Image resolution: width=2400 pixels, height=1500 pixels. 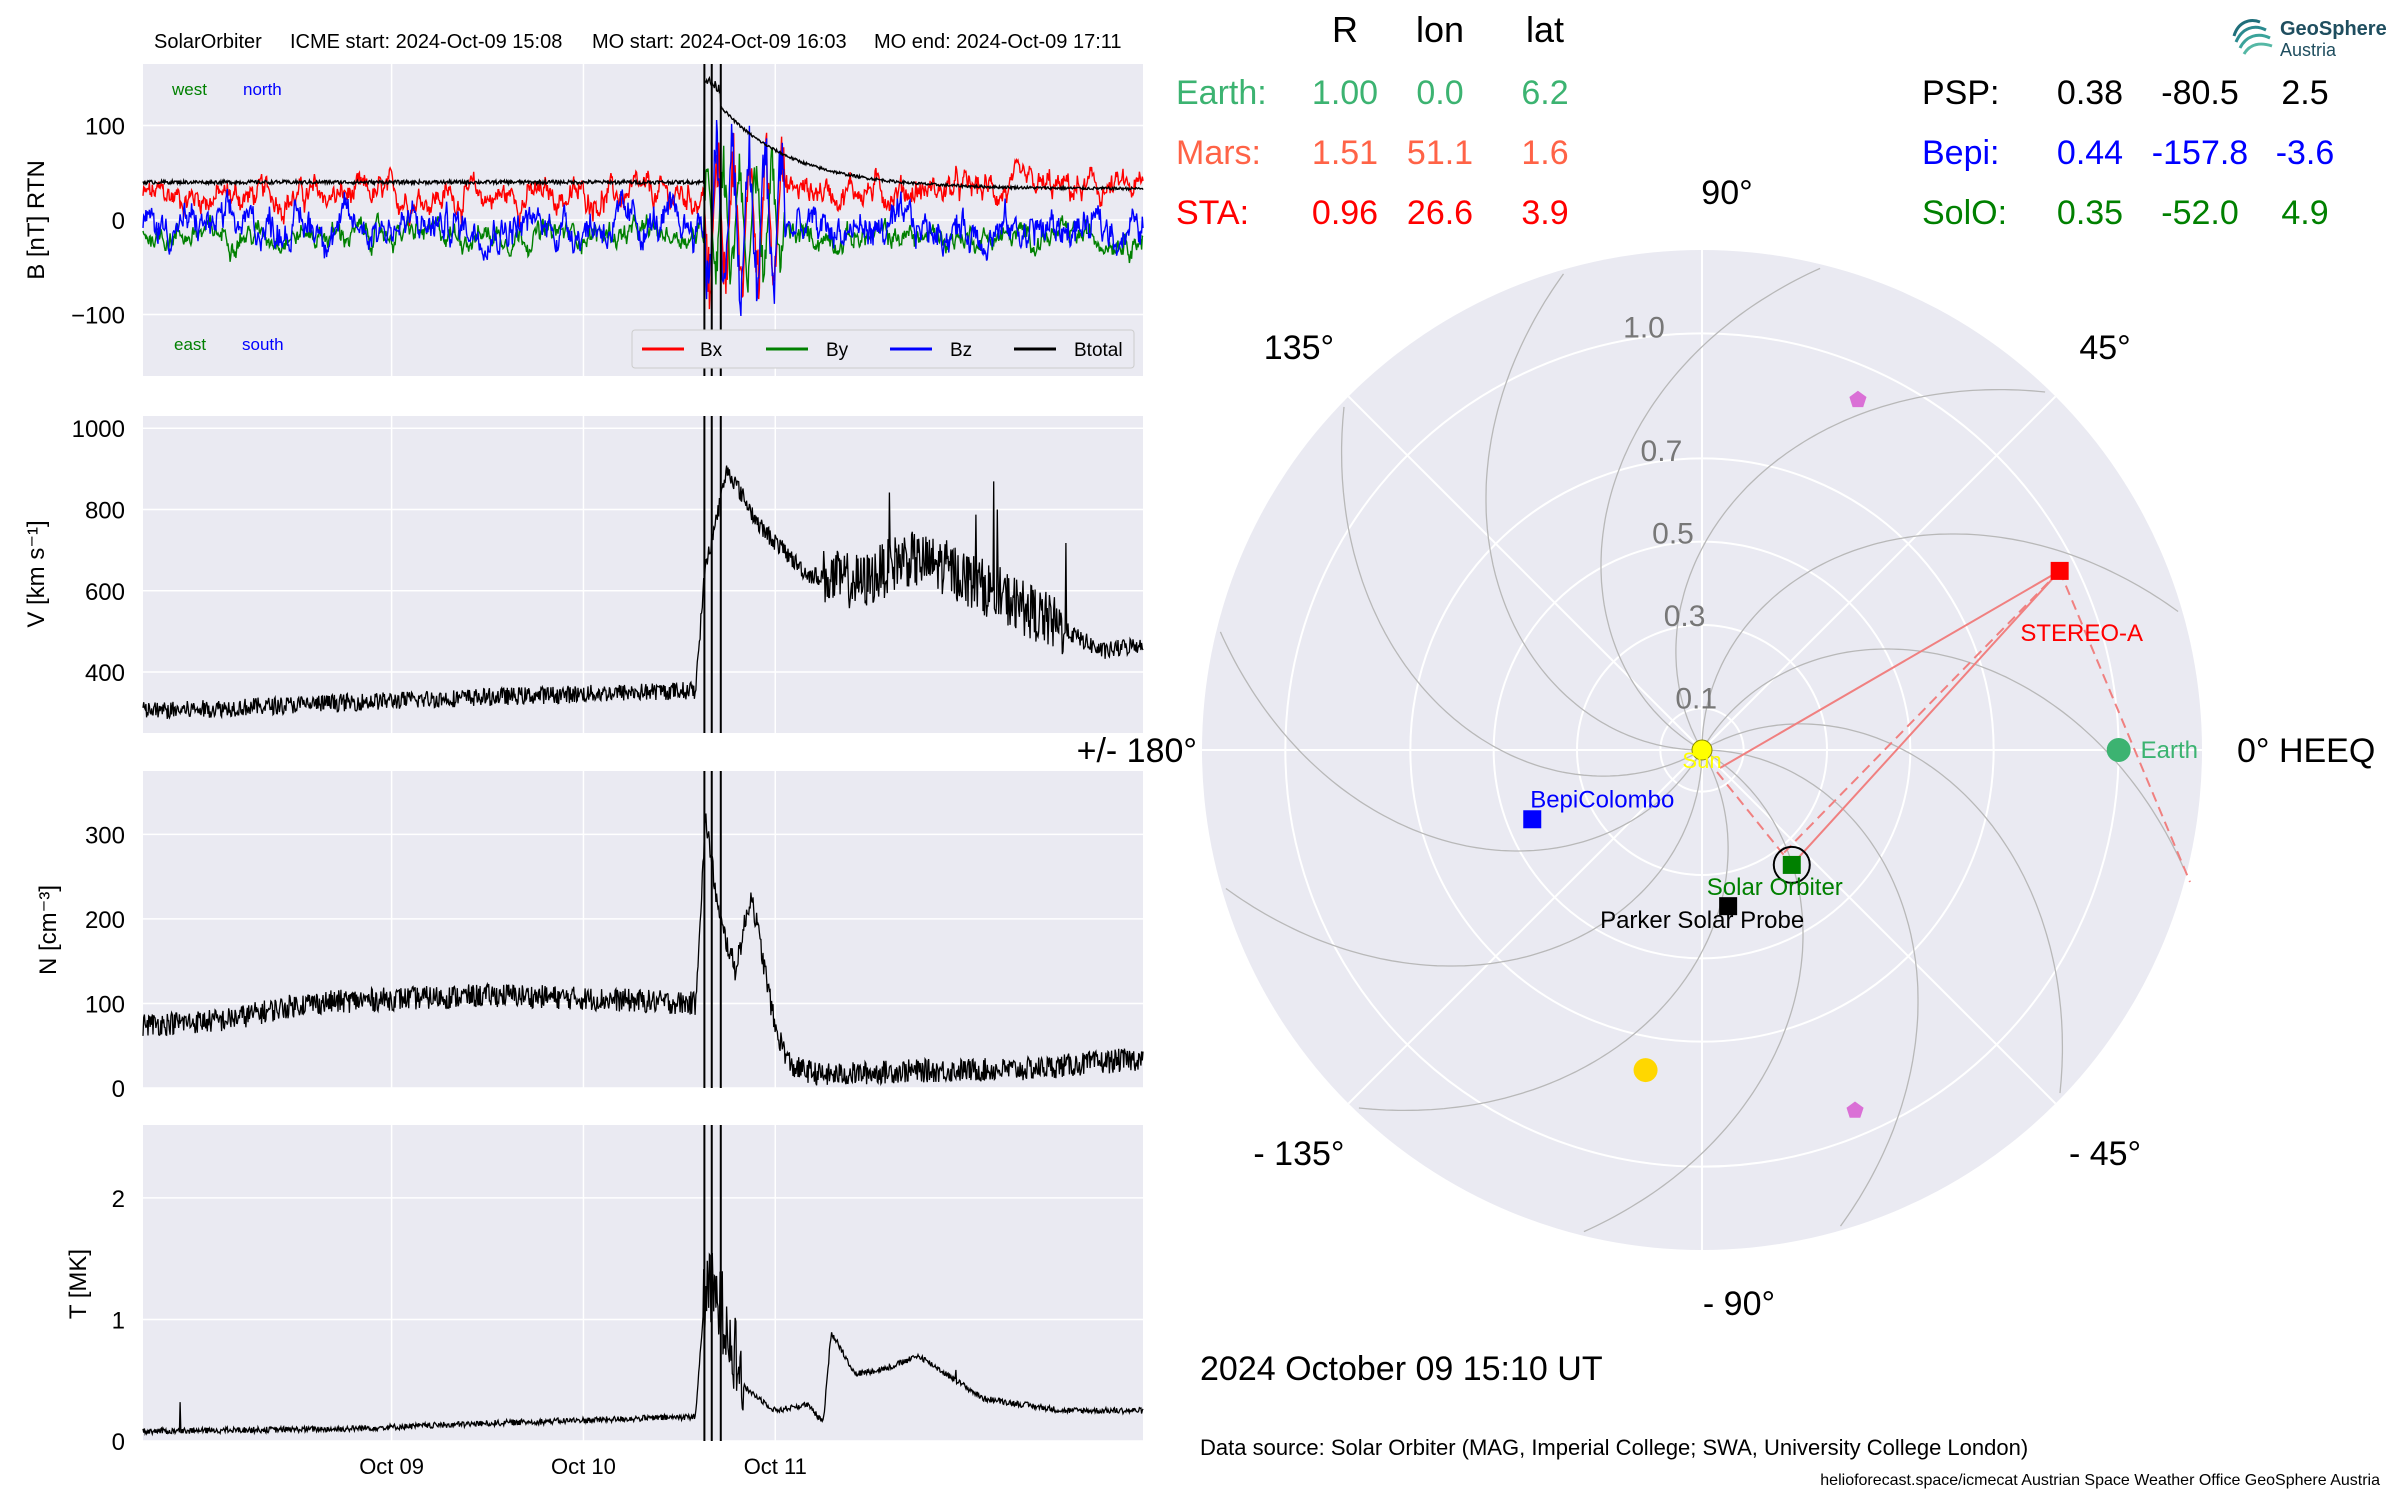 What do you see at coordinates (643, 218) in the screenshot?
I see `series-bz` at bounding box center [643, 218].